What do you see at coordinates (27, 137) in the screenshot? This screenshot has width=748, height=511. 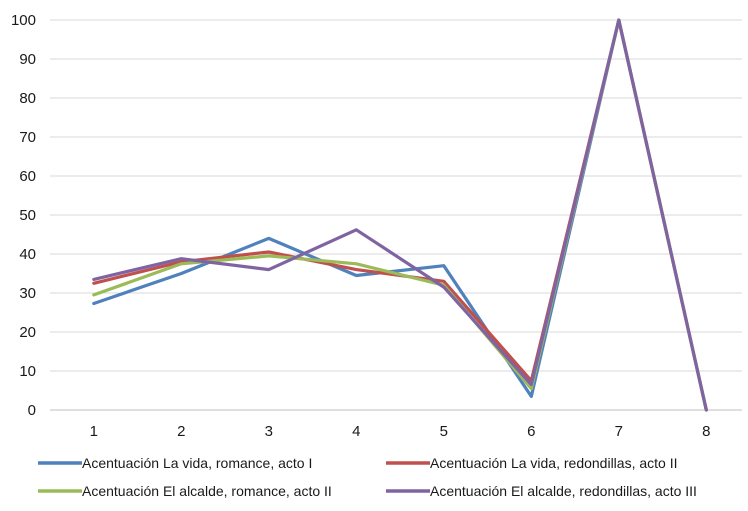 I see `y-tick-label: 70` at bounding box center [27, 137].